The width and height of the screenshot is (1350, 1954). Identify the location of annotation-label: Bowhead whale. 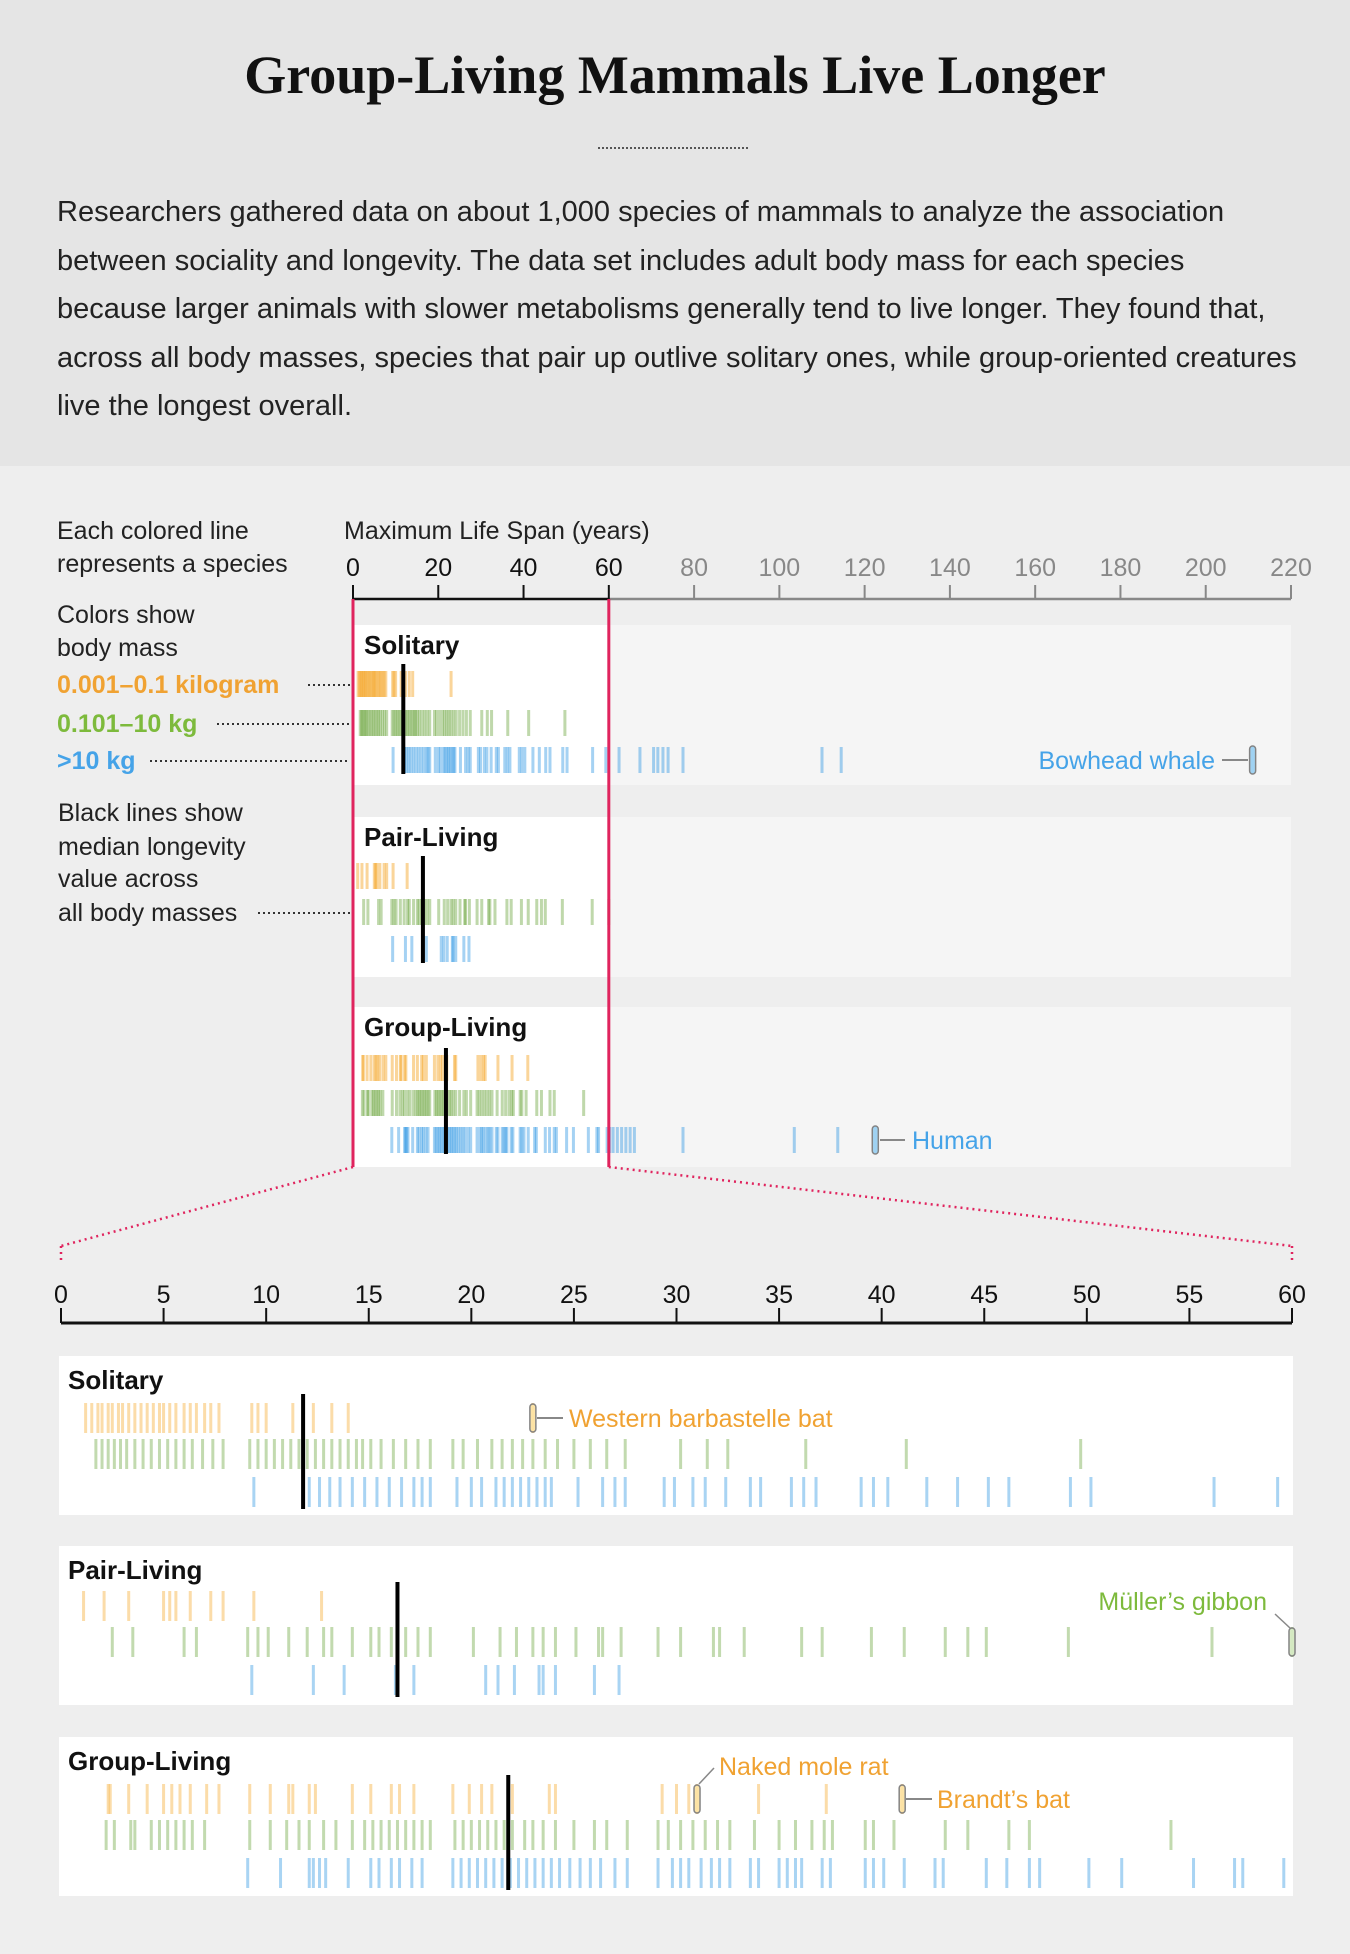
(1126, 761).